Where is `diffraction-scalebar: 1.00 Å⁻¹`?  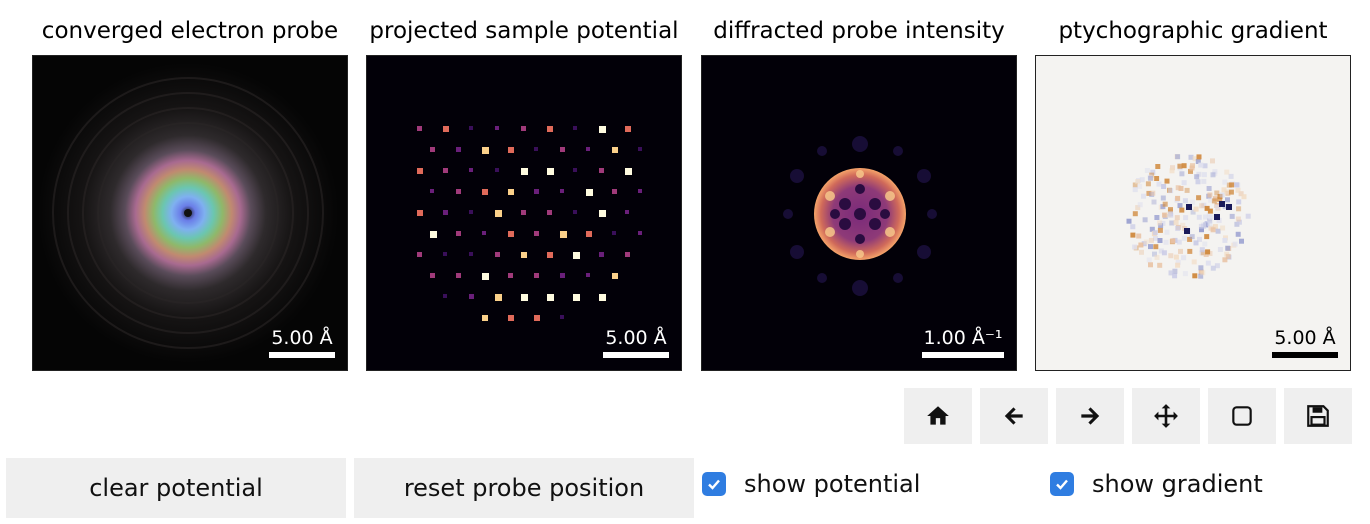 diffraction-scalebar: 1.00 Å⁻¹ is located at coordinates (963, 342).